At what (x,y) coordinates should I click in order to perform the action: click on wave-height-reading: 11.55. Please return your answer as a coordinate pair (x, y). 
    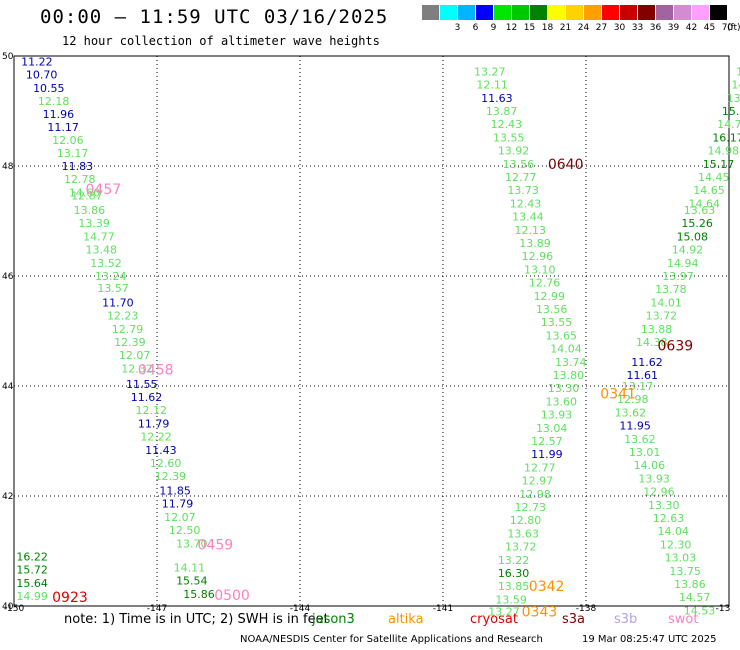
    Looking at the image, I should click on (141, 384).